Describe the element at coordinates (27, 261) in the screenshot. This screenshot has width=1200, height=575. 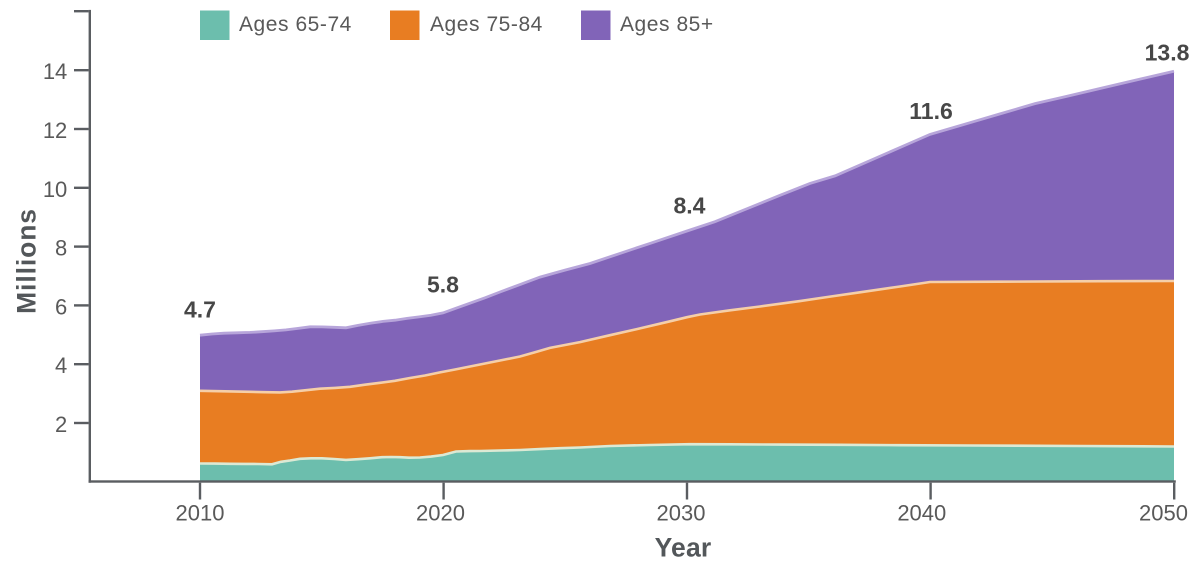
I see `svg-text: Millions` at that location.